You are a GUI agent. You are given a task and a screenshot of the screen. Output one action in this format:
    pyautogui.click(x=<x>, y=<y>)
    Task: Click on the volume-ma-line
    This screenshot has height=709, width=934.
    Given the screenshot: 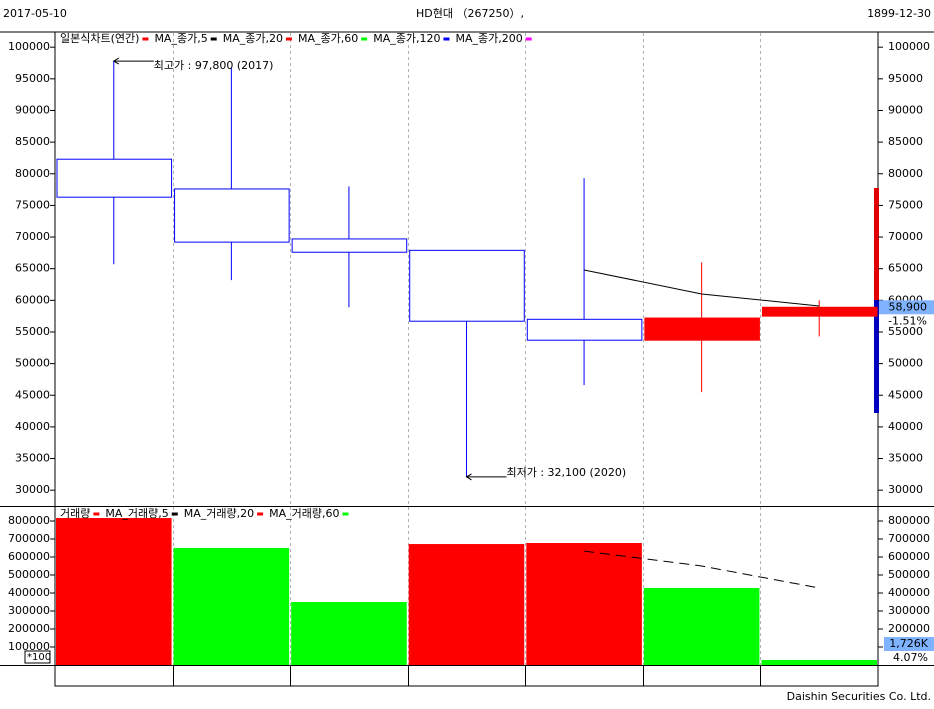 What is the action you would take?
    pyautogui.click(x=702, y=569)
    